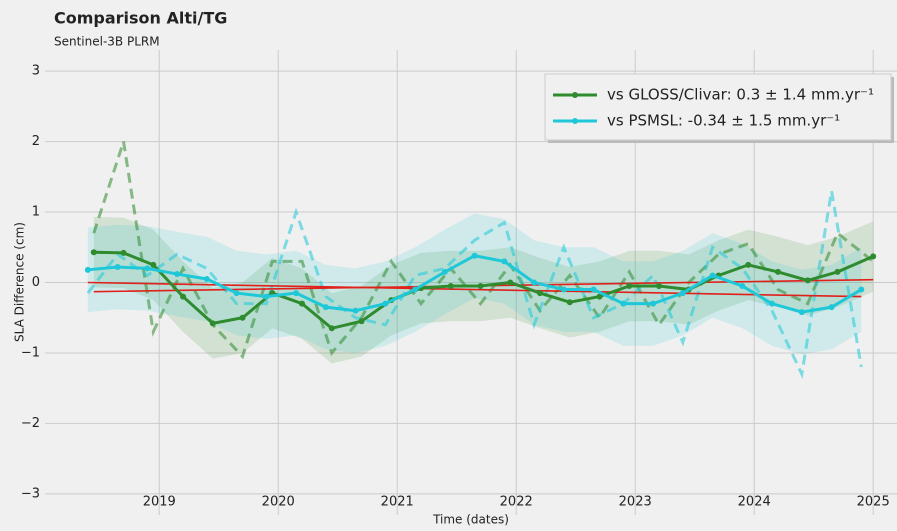  Describe the element at coordinates (740, 95) in the screenshot. I see `legend-label: vs GLOSS/Clivar: 0.3 ± 1.4 mm.yr⁻¹` at that location.